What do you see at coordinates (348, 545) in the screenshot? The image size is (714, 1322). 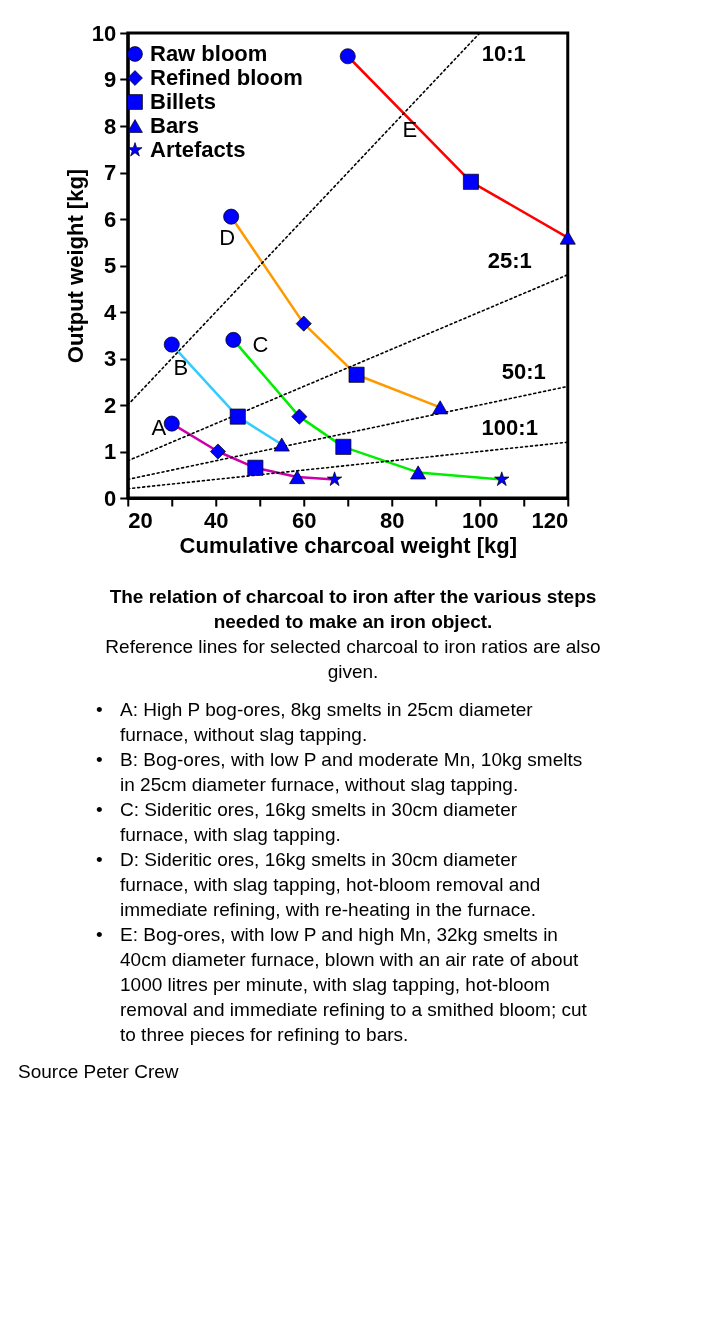 I see `x-axis-title: Cumulative charcoal weight [kg]` at bounding box center [348, 545].